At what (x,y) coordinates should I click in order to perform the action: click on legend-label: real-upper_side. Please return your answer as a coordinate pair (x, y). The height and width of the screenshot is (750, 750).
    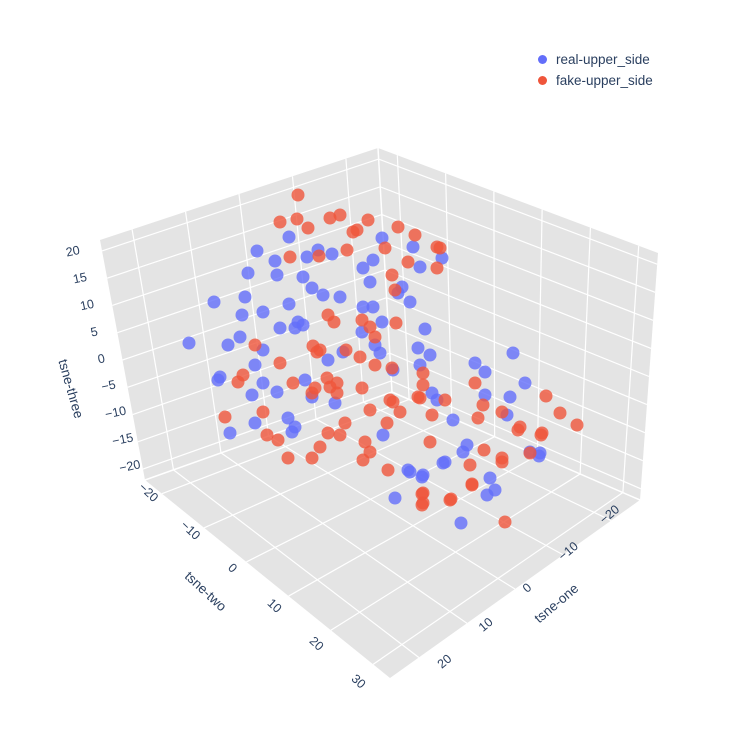
    Looking at the image, I should click on (603, 59).